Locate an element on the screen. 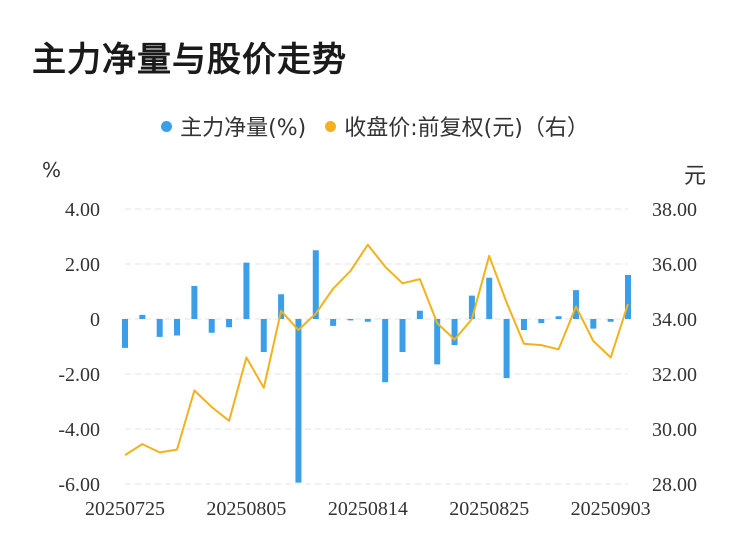 This screenshot has height=558, width=750. legend-label-net-volume: 主力净量(%) is located at coordinates (243, 128).